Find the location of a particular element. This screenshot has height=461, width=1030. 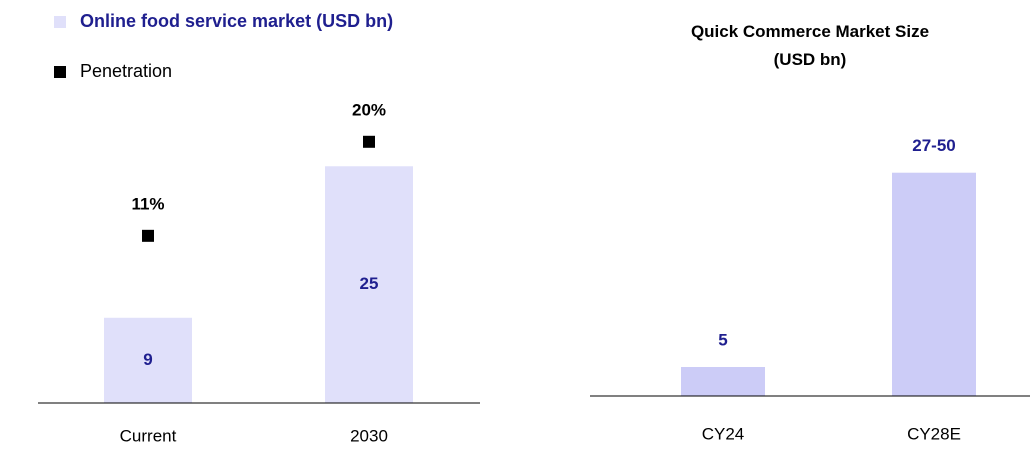

x-tick-label: CY28E is located at coordinates (934, 433).